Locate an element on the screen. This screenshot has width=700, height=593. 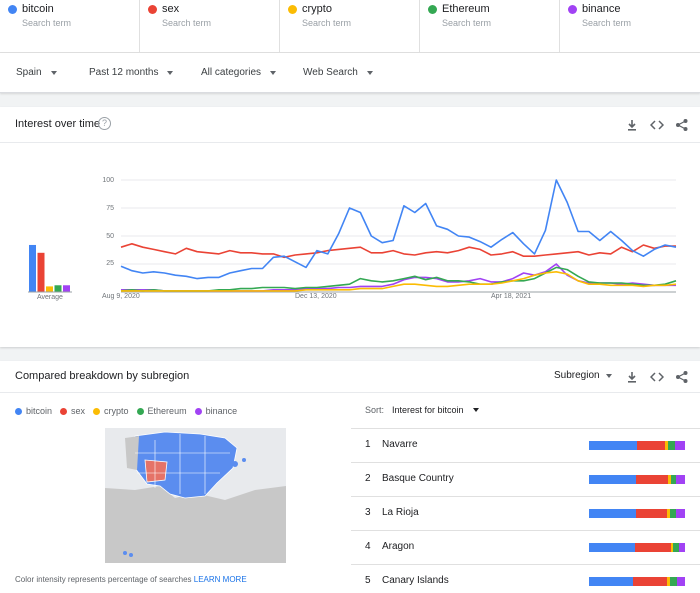
legend-label: crypto is located at coordinates (116, 411).